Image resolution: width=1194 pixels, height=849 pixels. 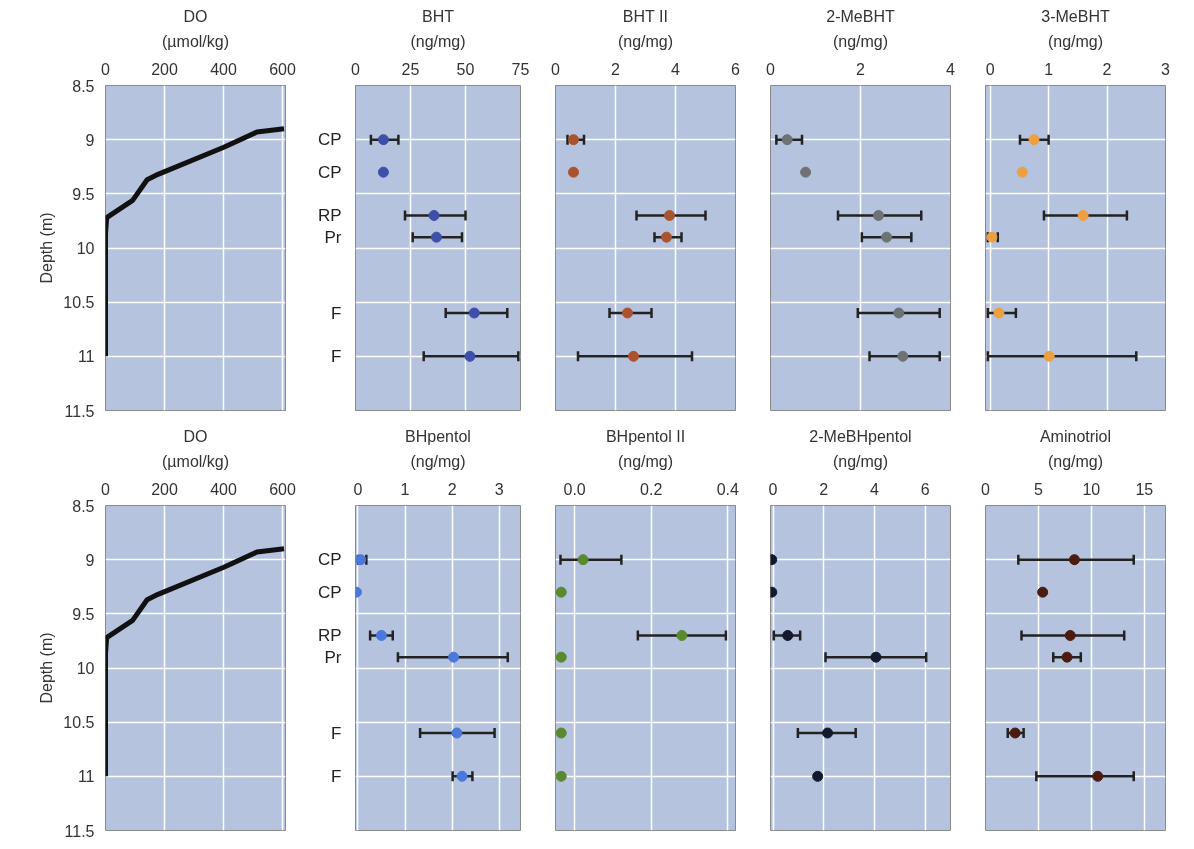 What do you see at coordinates (728, 489) in the screenshot?
I see `x-tick-label: 0.4` at bounding box center [728, 489].